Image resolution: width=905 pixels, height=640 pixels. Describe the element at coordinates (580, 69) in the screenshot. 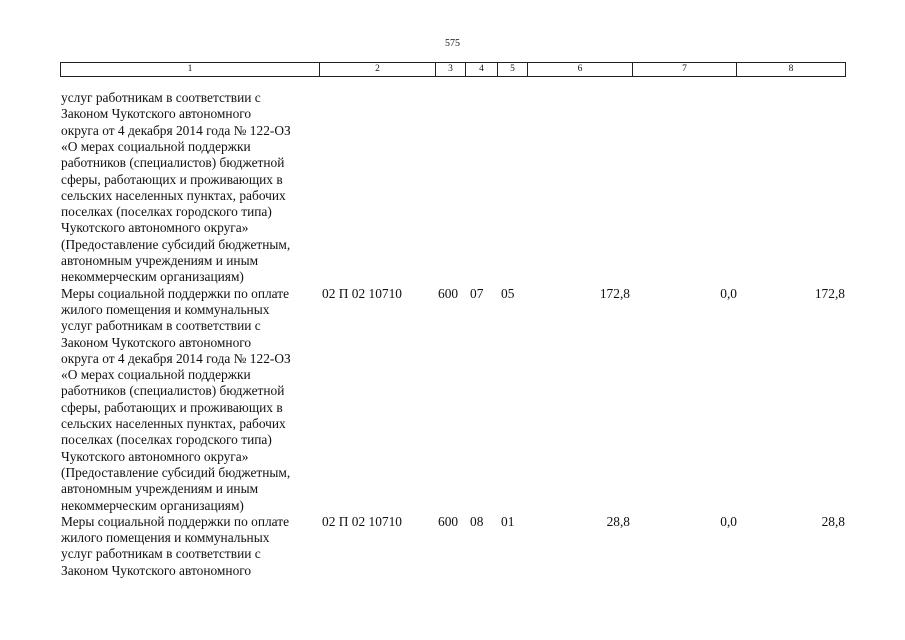

I see `header-cell: 6` at that location.